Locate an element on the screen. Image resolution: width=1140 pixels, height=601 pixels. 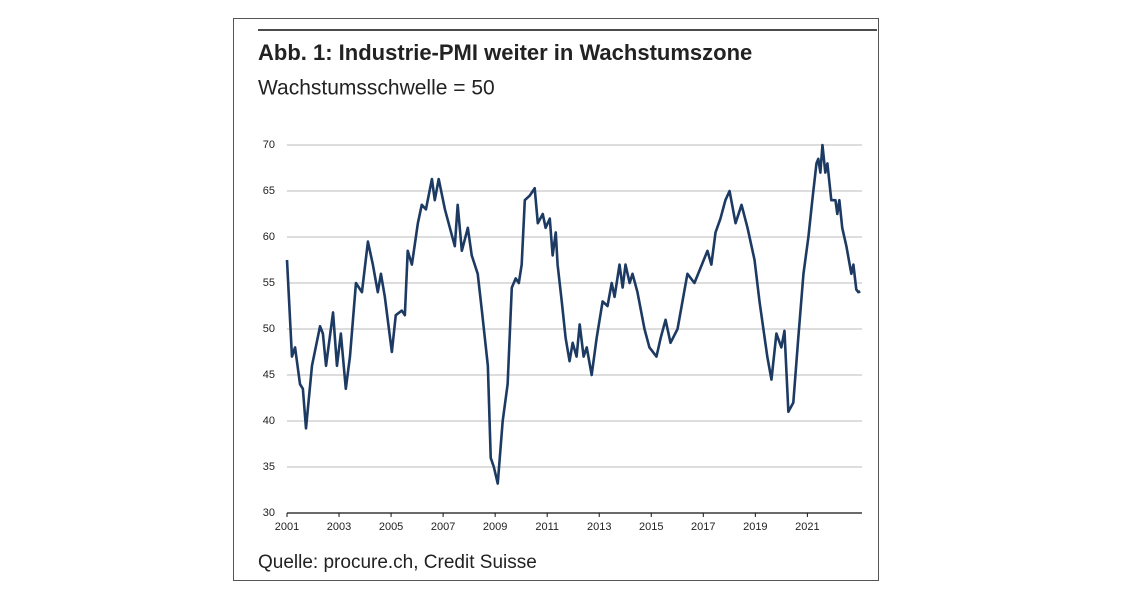
y-tick-label: 35 is located at coordinates (269, 467).